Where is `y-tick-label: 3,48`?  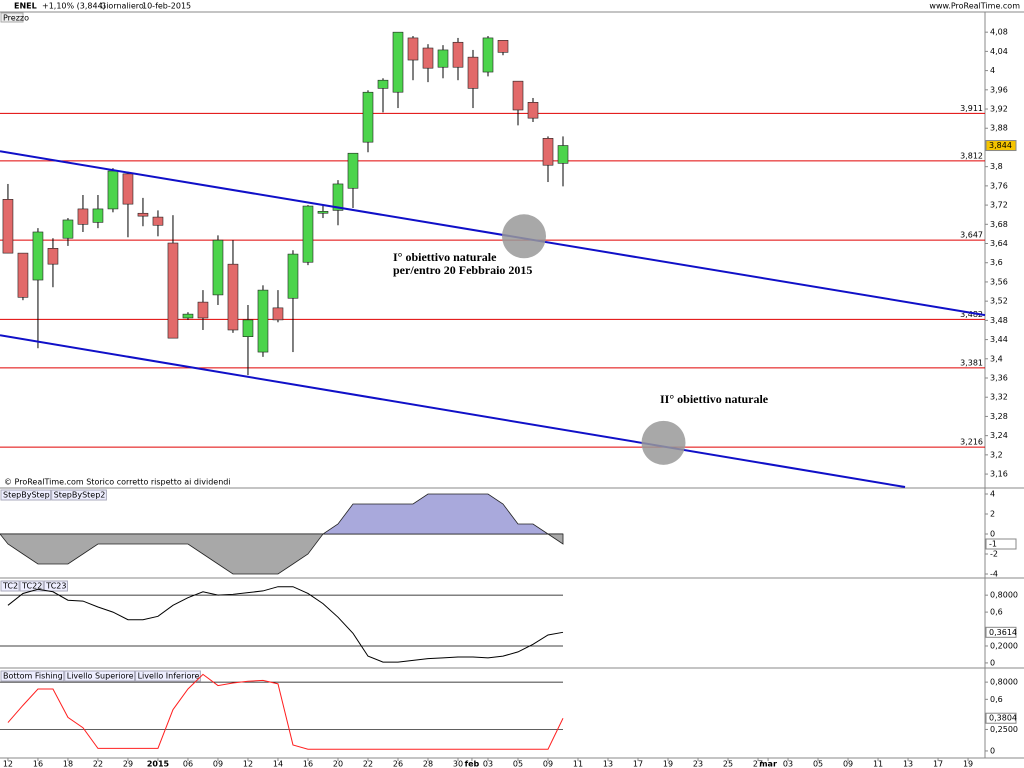
y-tick-label: 3,48 is located at coordinates (999, 320).